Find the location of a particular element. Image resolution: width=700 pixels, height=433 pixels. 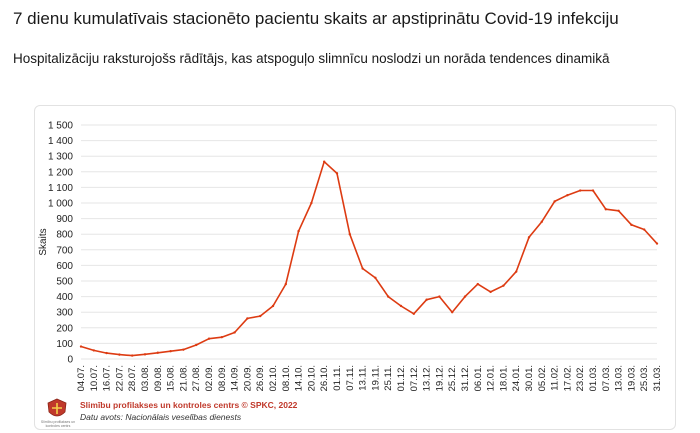

x-tick-label: 25.03. is located at coordinates (644, 378).